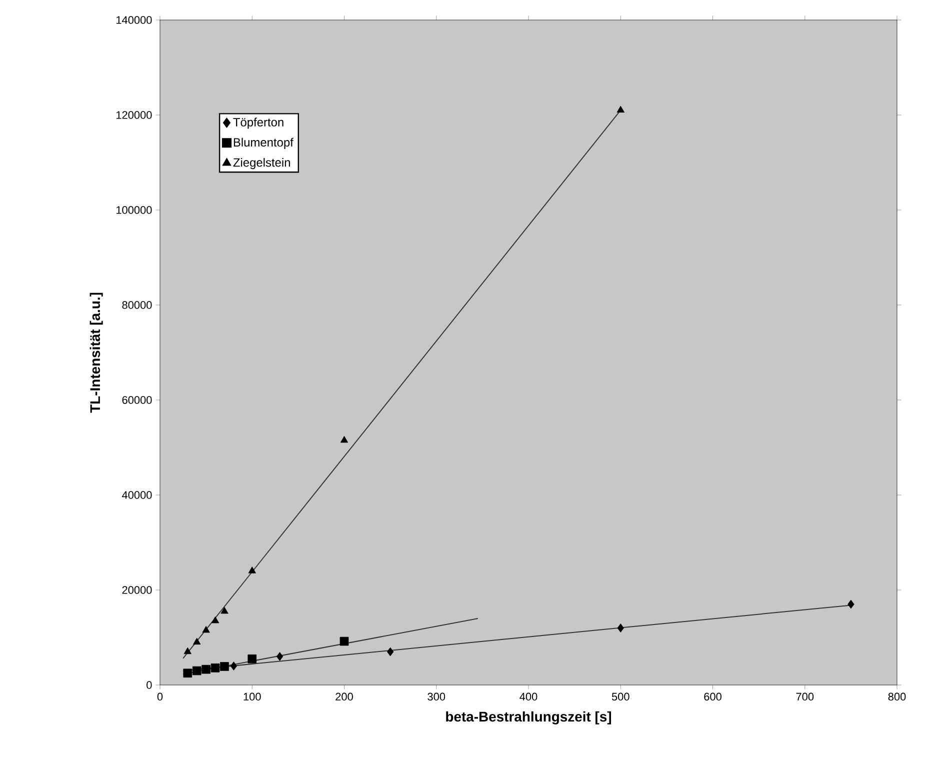 The height and width of the screenshot is (768, 938). I want to click on x-tick-label: 200, so click(344, 696).